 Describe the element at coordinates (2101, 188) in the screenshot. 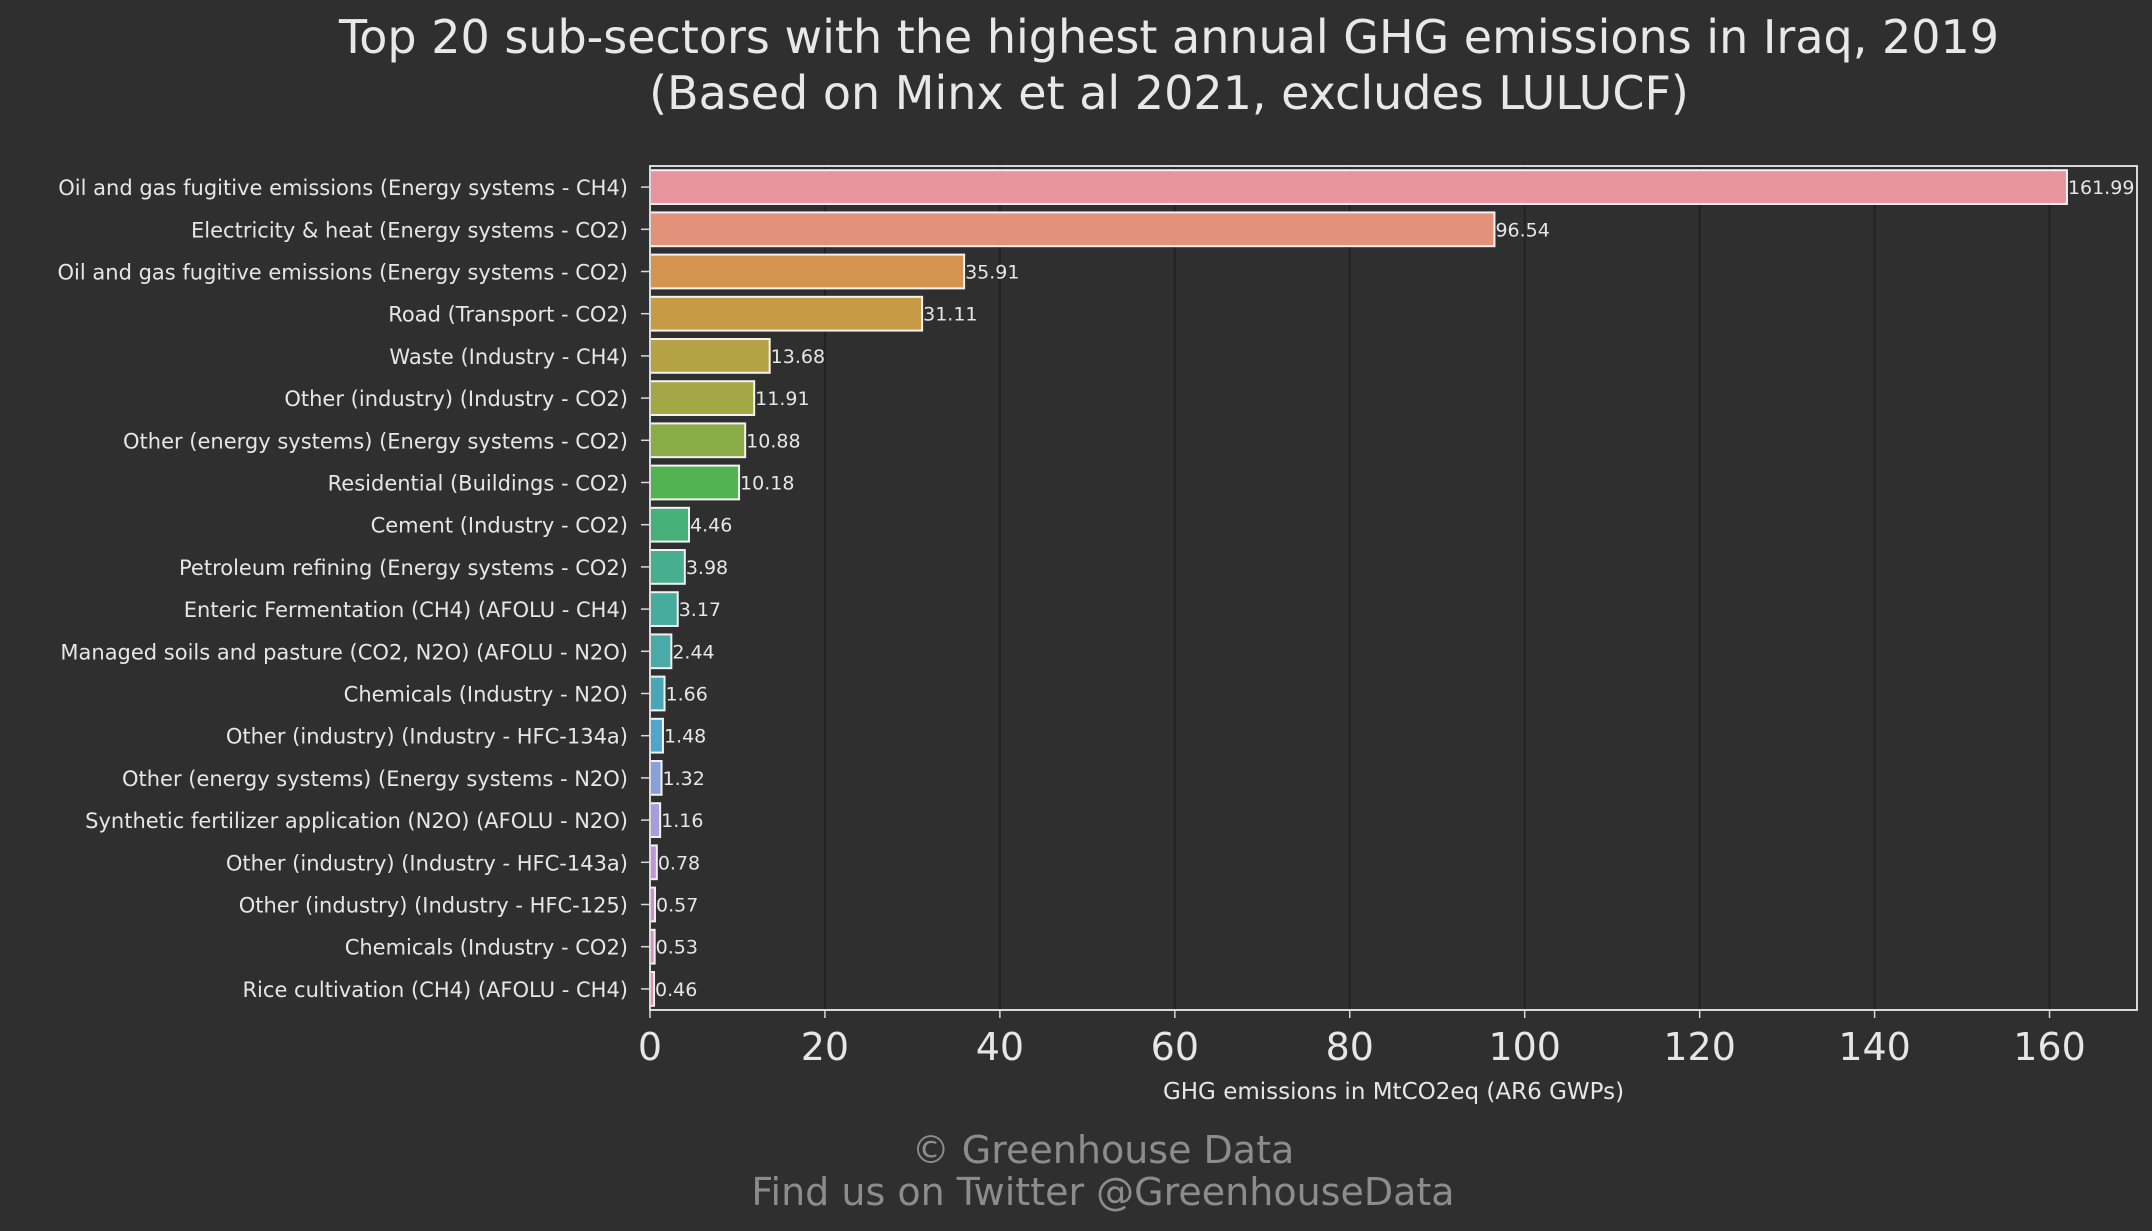

I see `data-label: 161.99` at that location.